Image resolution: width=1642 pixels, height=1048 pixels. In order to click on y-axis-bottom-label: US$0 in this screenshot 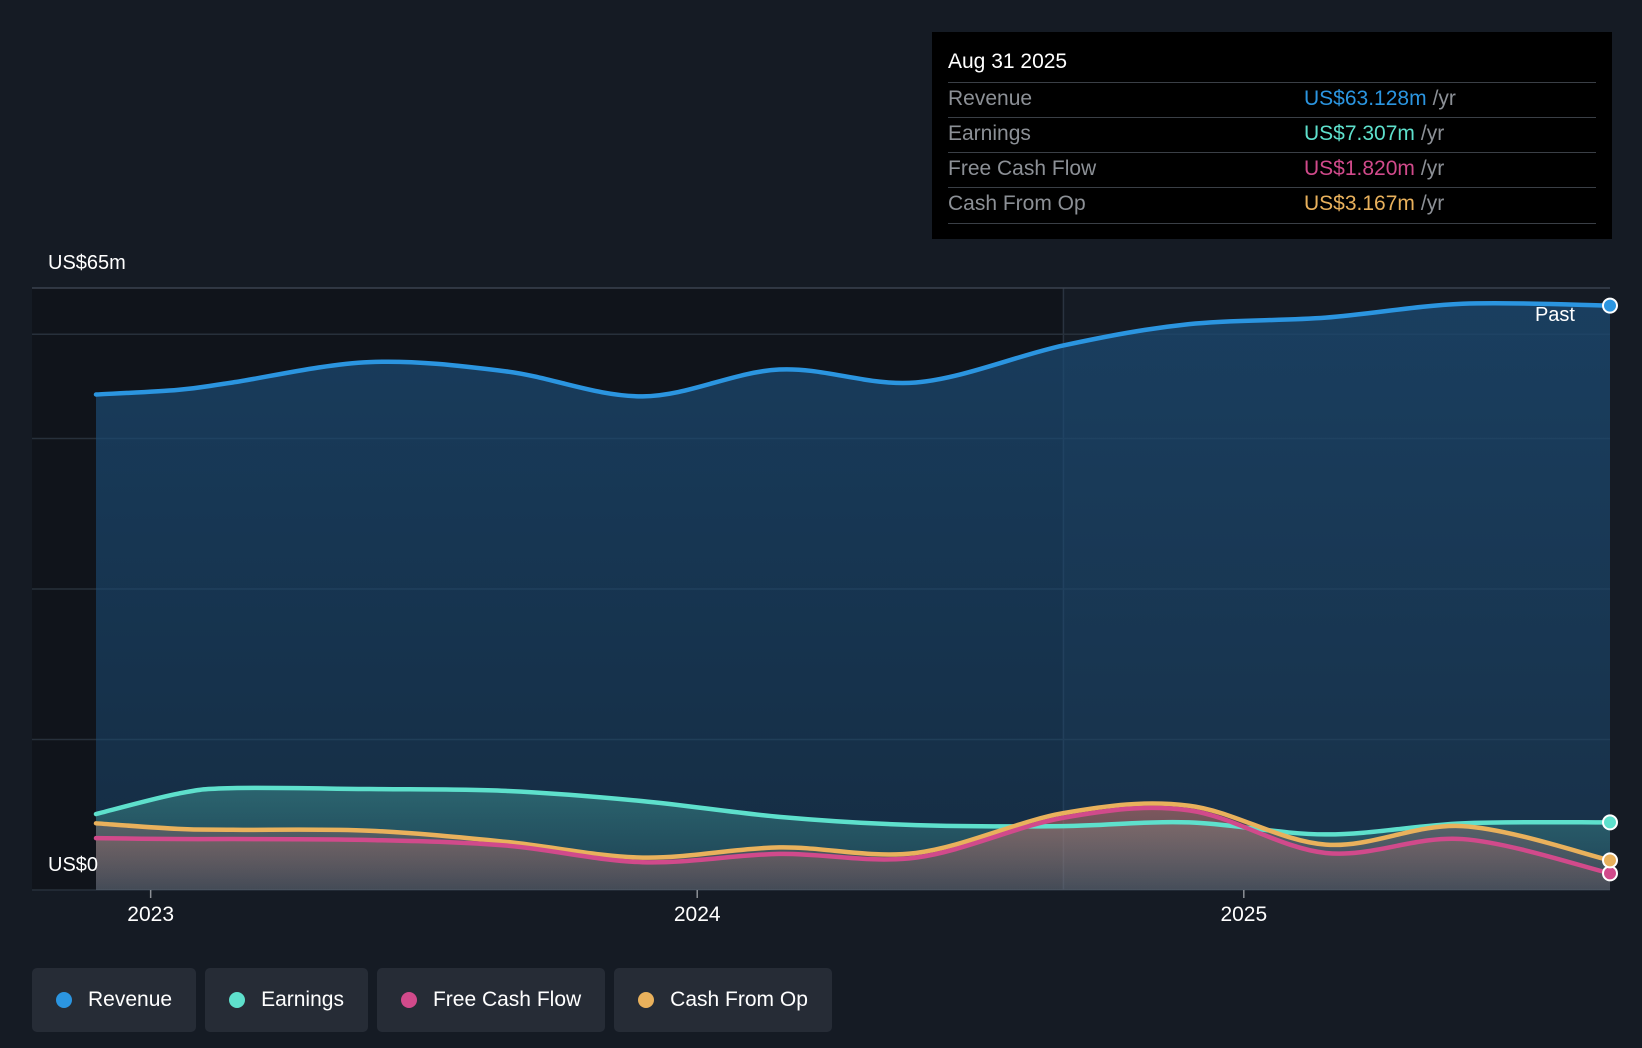, I will do `click(73, 865)`.